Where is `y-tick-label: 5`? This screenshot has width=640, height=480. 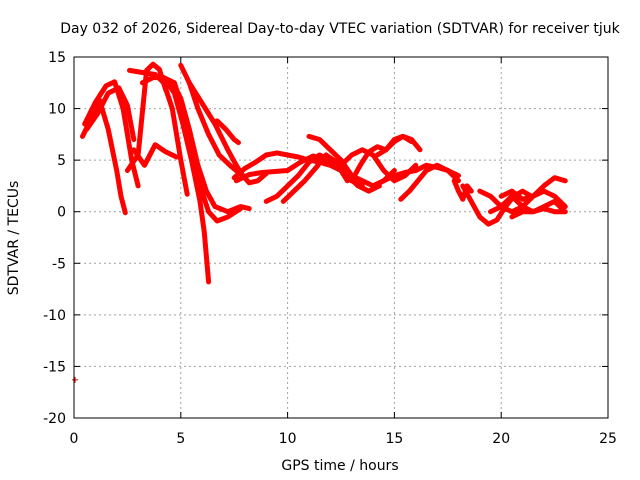
y-tick-label: 5 is located at coordinates (61, 161).